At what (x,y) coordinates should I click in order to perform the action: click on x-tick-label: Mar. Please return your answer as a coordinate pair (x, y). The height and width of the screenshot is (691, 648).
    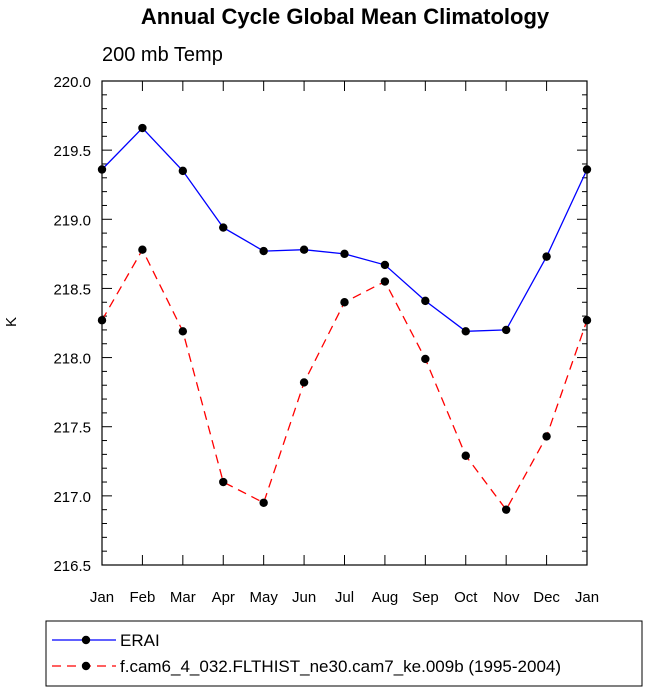
    Looking at the image, I should click on (183, 597).